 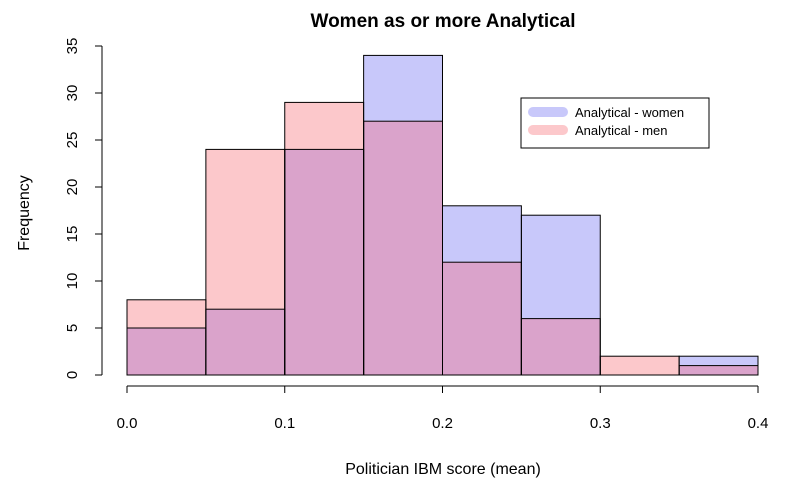 I want to click on chart-title: Women as or more Analytical, so click(x=442, y=21).